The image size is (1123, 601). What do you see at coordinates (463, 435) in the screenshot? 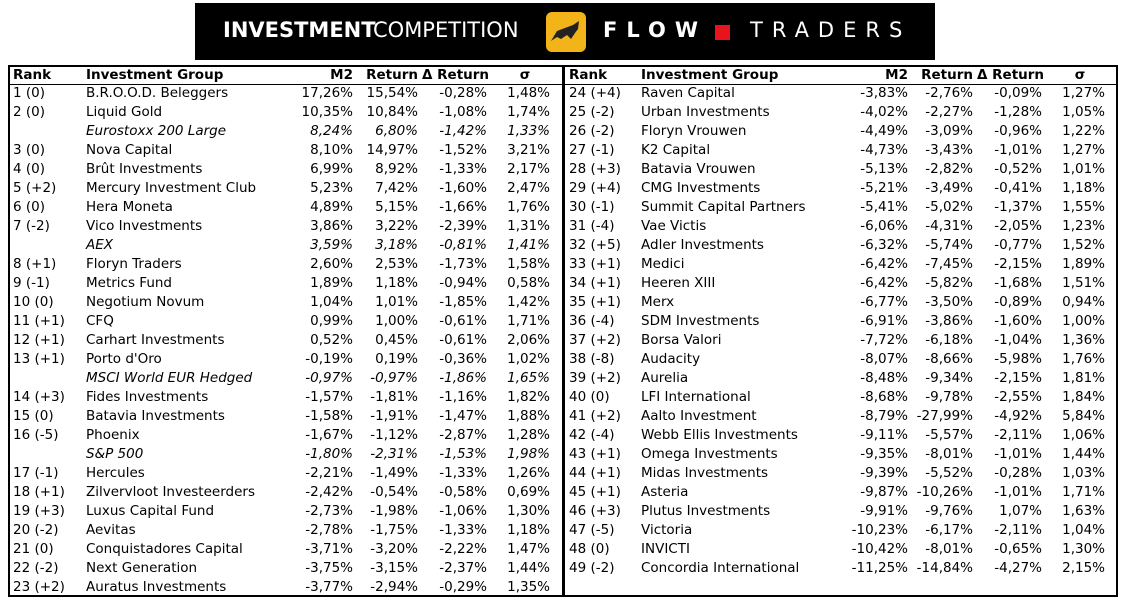
I see `delta-return-cell: -2,87%` at bounding box center [463, 435].